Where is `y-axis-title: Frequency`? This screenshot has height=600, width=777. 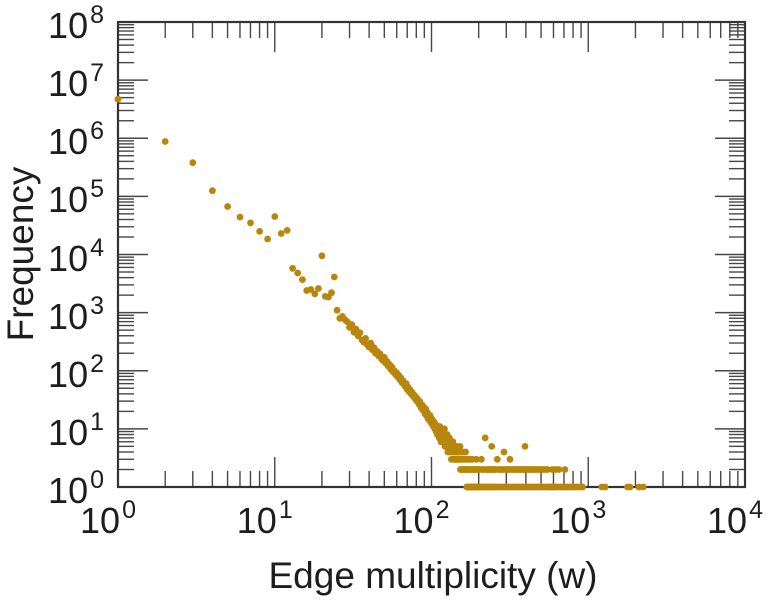 y-axis-title: Frequency is located at coordinates (20, 254).